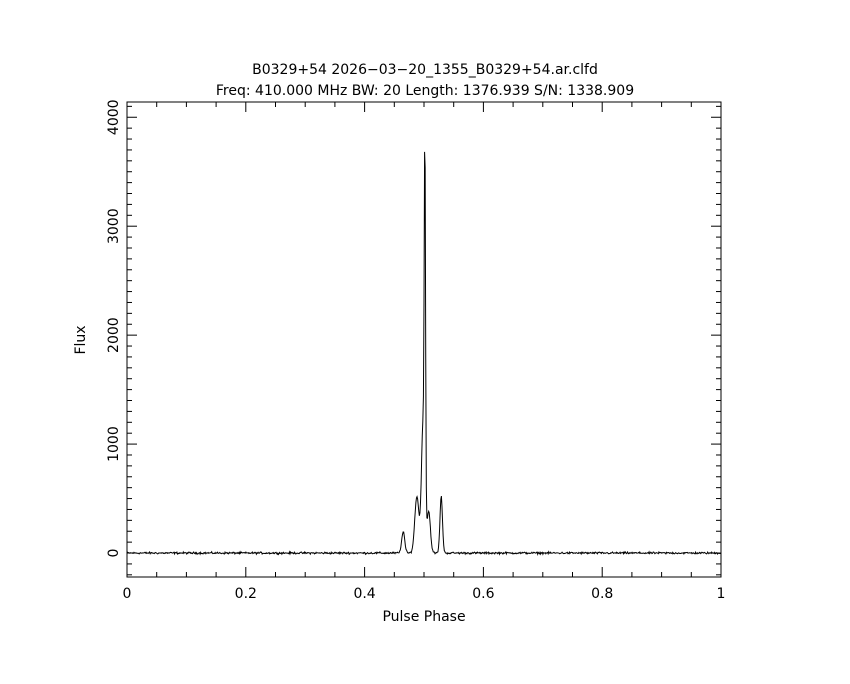 The width and height of the screenshot is (850, 684). I want to click on x-tick-label: 0.2, so click(246, 594).